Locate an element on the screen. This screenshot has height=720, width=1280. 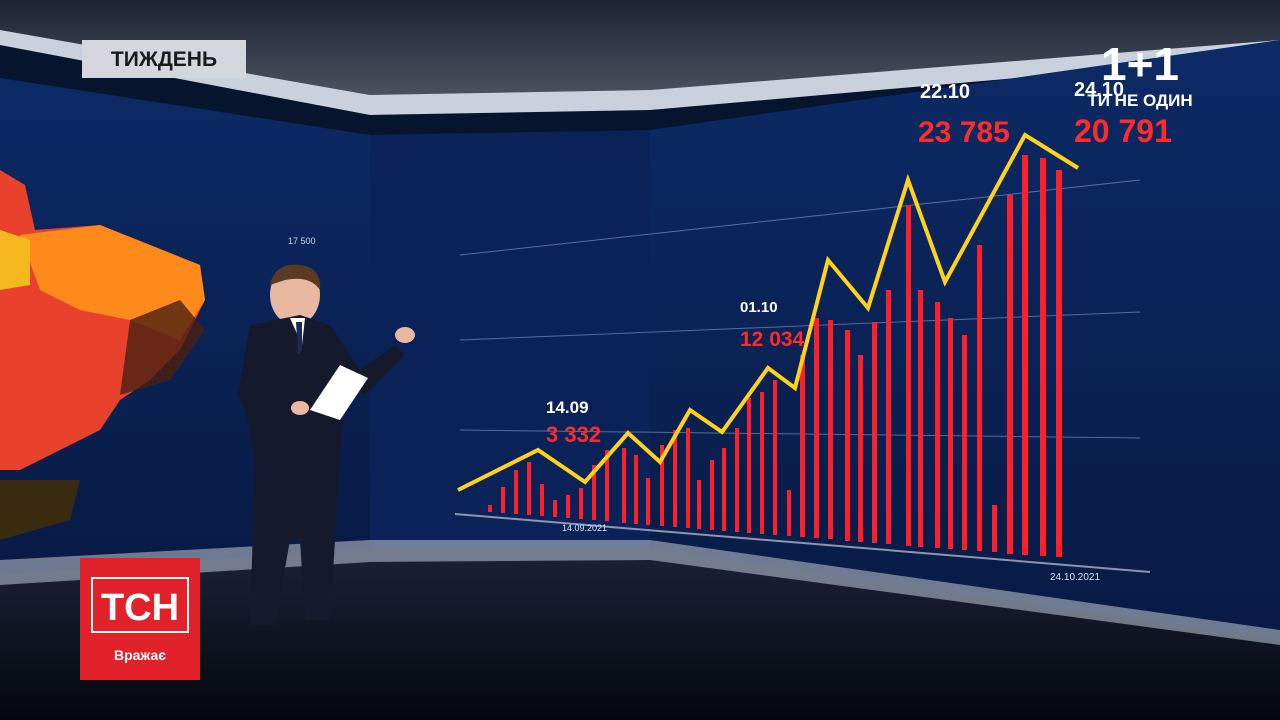
channel-slogan: ТИ НЕ ОДИН is located at coordinates (1139, 100).